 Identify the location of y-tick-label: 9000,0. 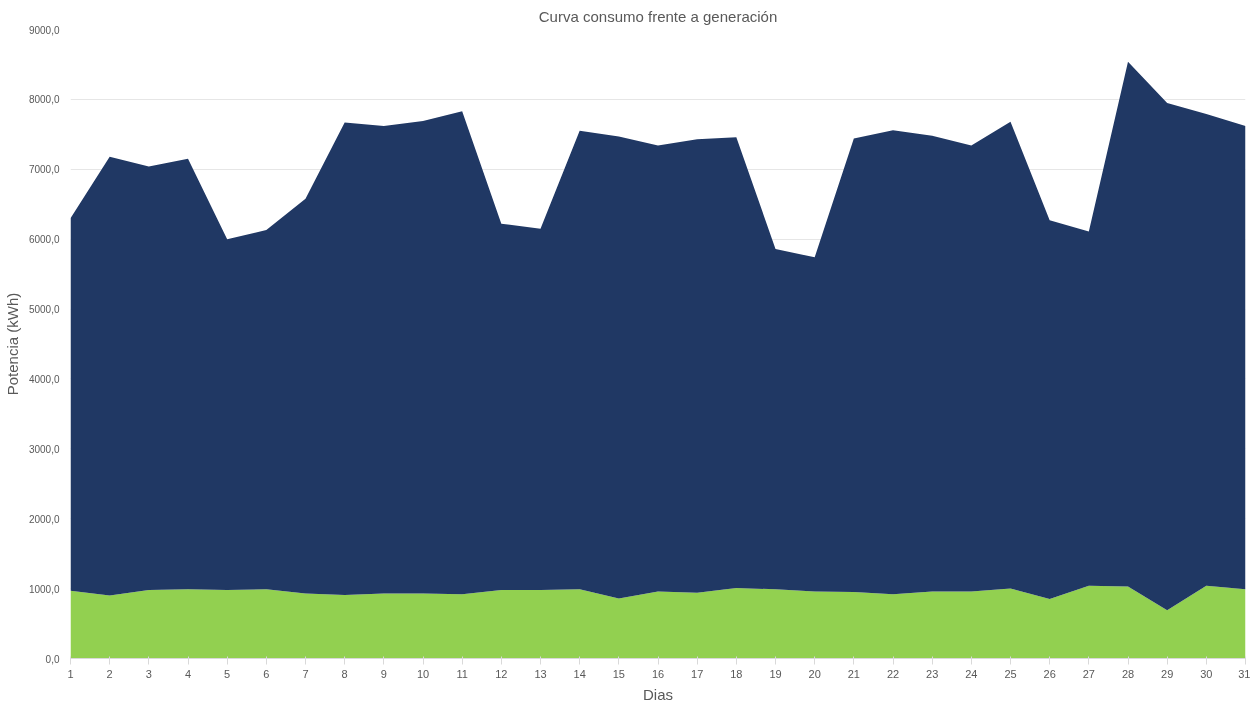
(44, 30).